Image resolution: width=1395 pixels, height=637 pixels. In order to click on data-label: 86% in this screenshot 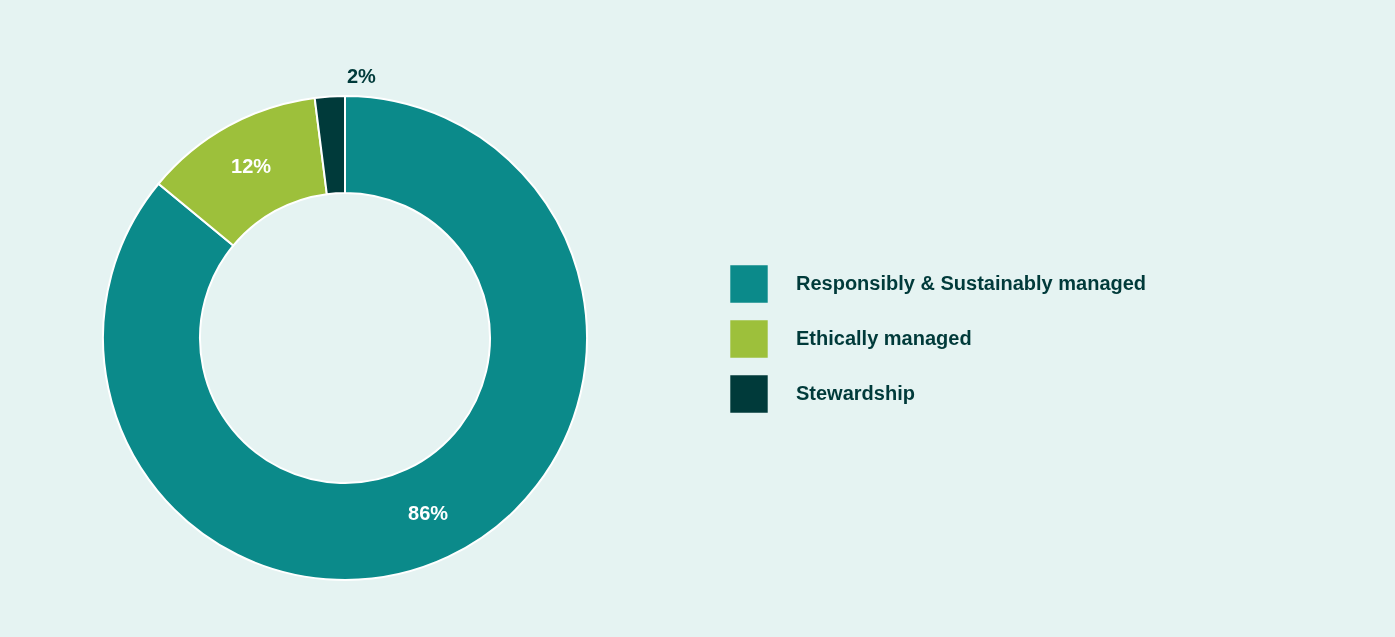, I will do `click(428, 513)`.